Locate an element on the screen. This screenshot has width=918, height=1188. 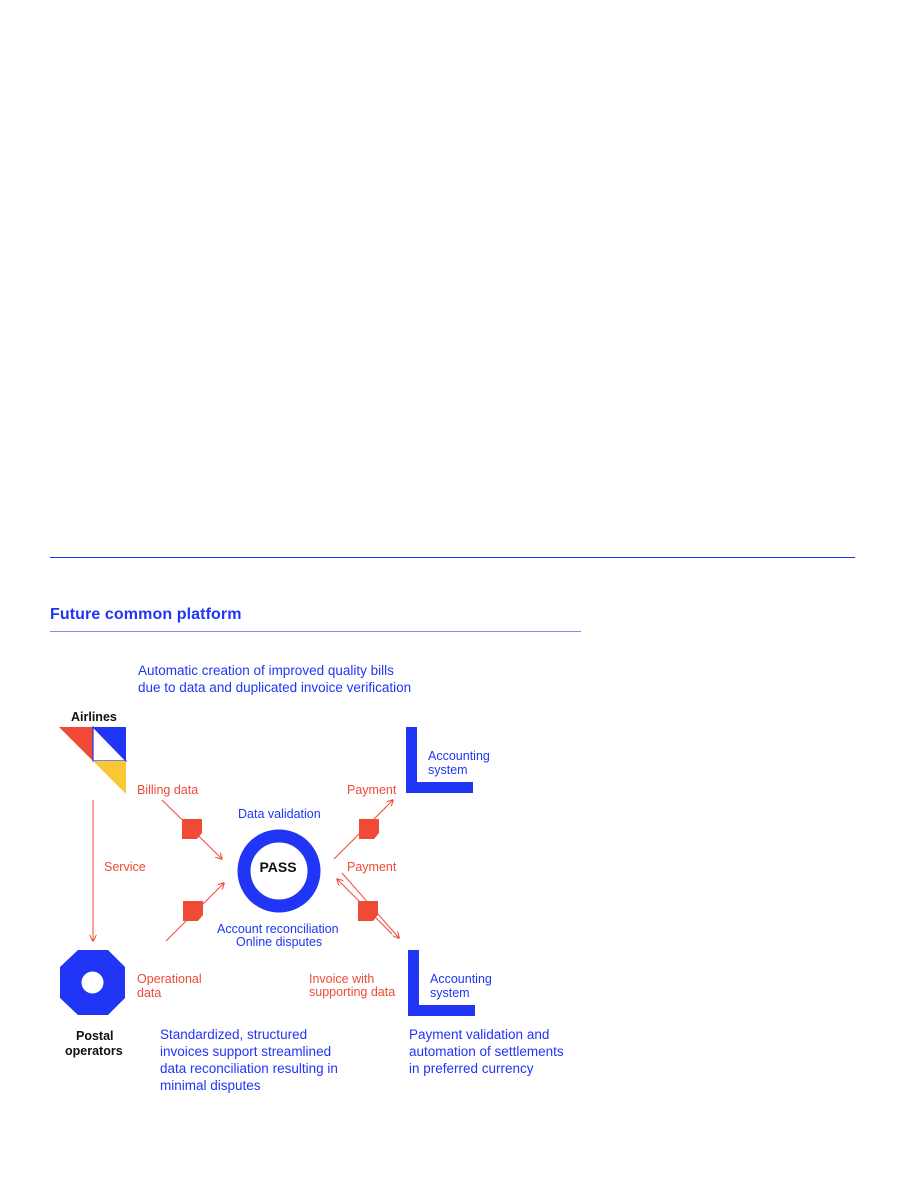
bottom-left-note-line-4: minimal disputes is located at coordinates (210, 1085).